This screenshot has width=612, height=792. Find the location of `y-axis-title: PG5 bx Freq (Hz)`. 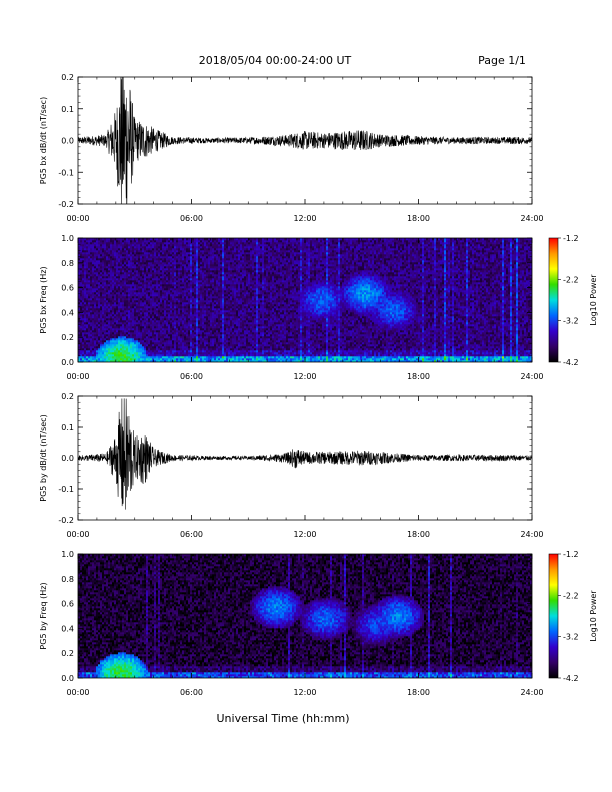

y-axis-title: PG5 bx Freq (Hz) is located at coordinates (43, 299).